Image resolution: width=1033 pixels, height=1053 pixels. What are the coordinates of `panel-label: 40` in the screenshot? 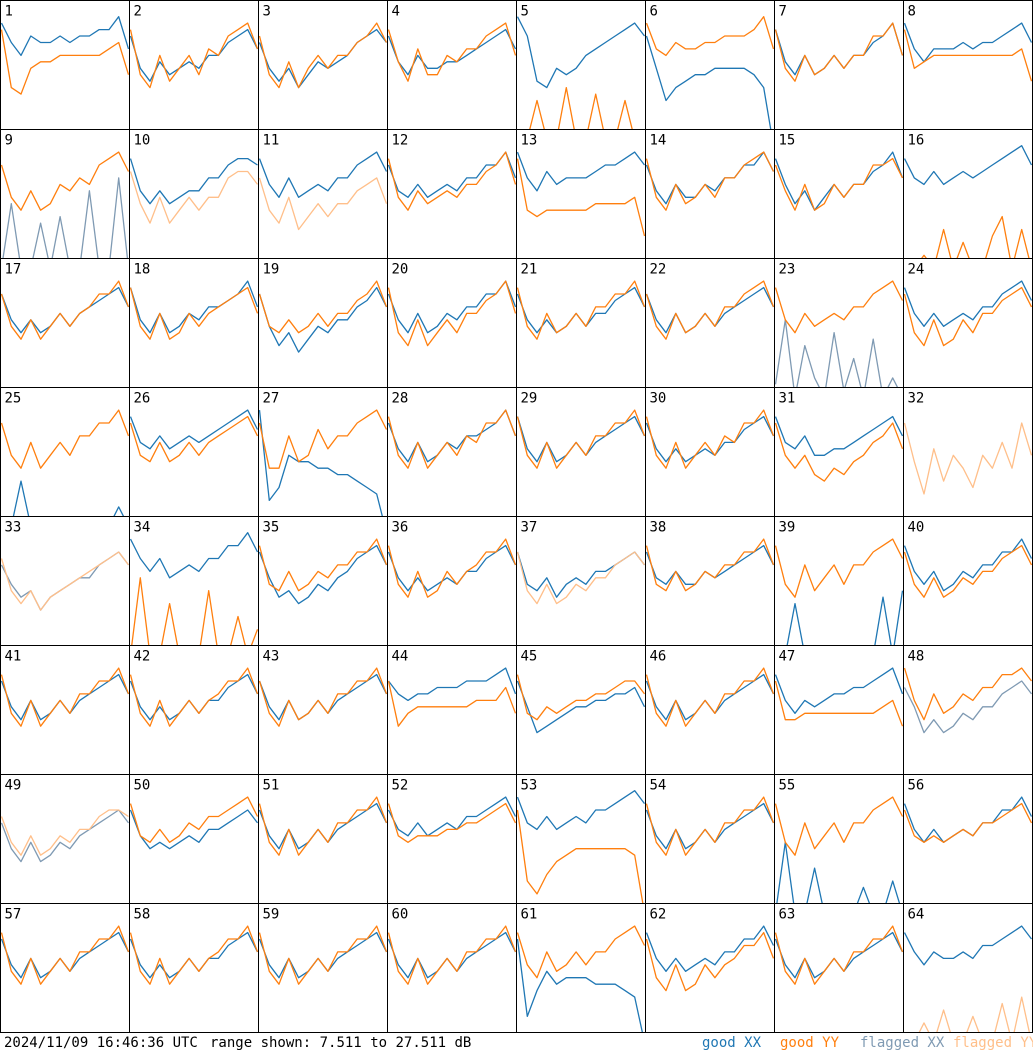 It's located at (916, 528).